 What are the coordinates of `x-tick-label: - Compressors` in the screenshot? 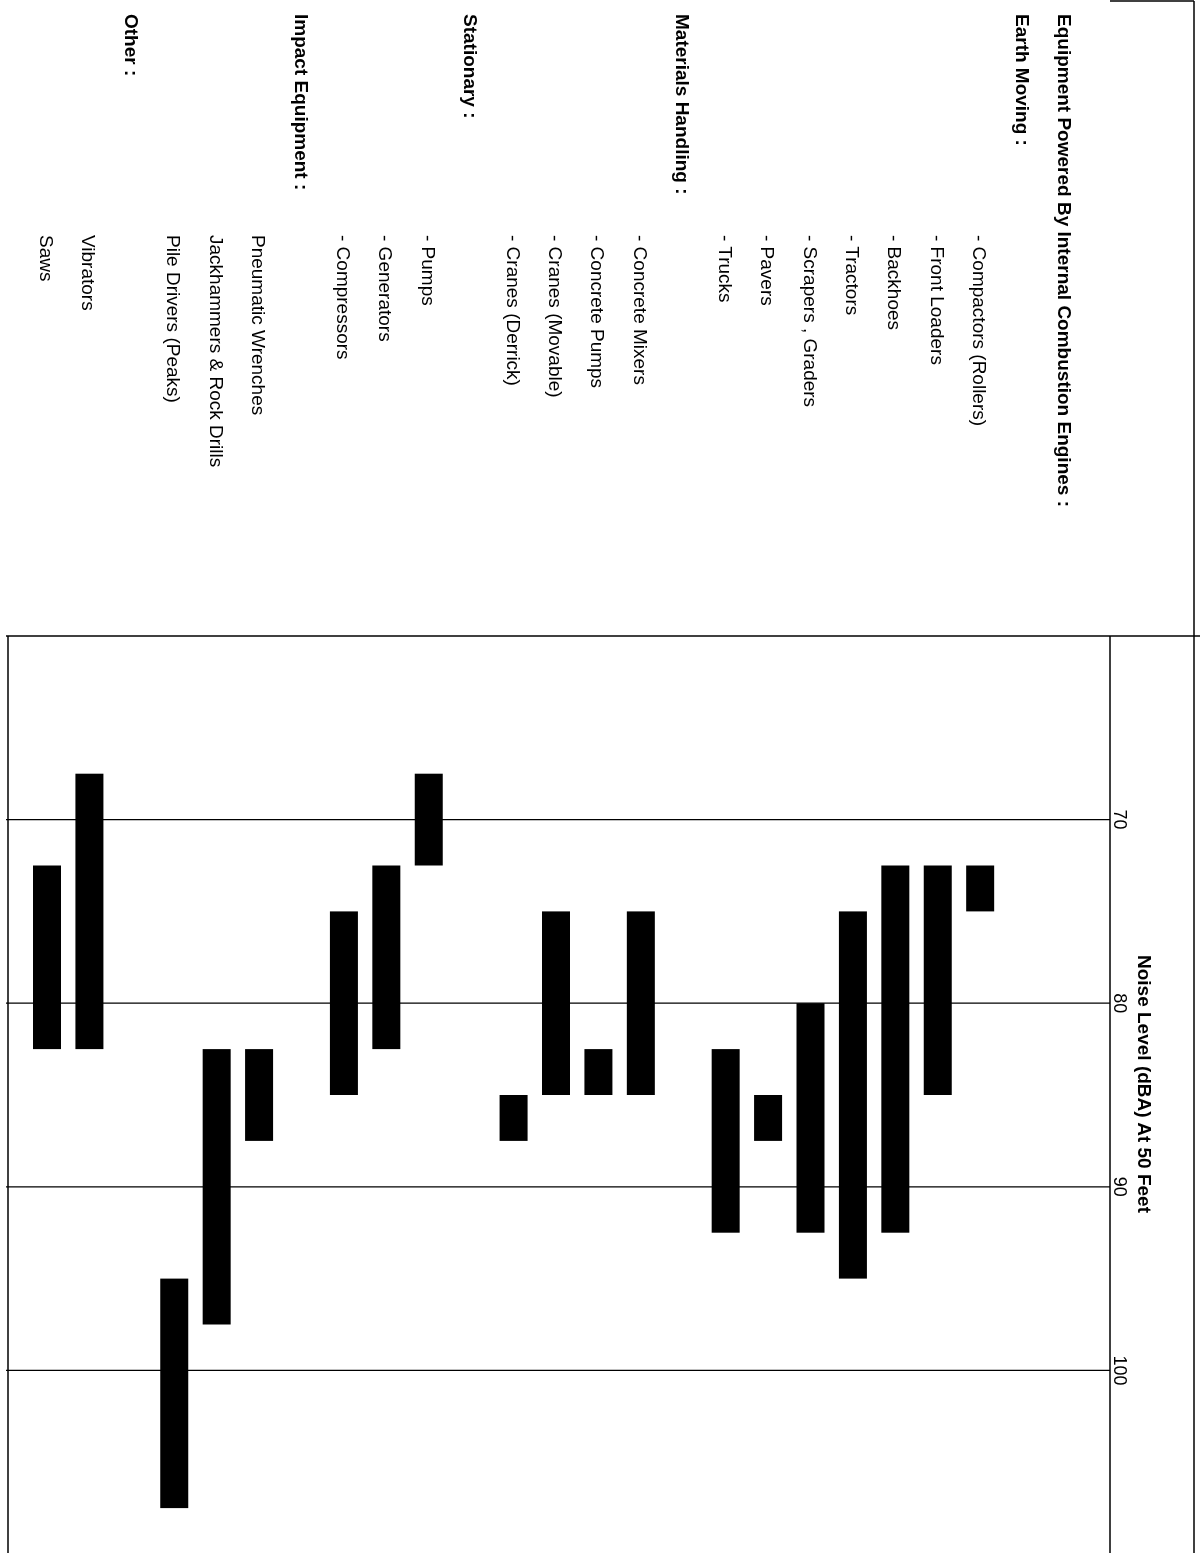 It's located at (343, 297).